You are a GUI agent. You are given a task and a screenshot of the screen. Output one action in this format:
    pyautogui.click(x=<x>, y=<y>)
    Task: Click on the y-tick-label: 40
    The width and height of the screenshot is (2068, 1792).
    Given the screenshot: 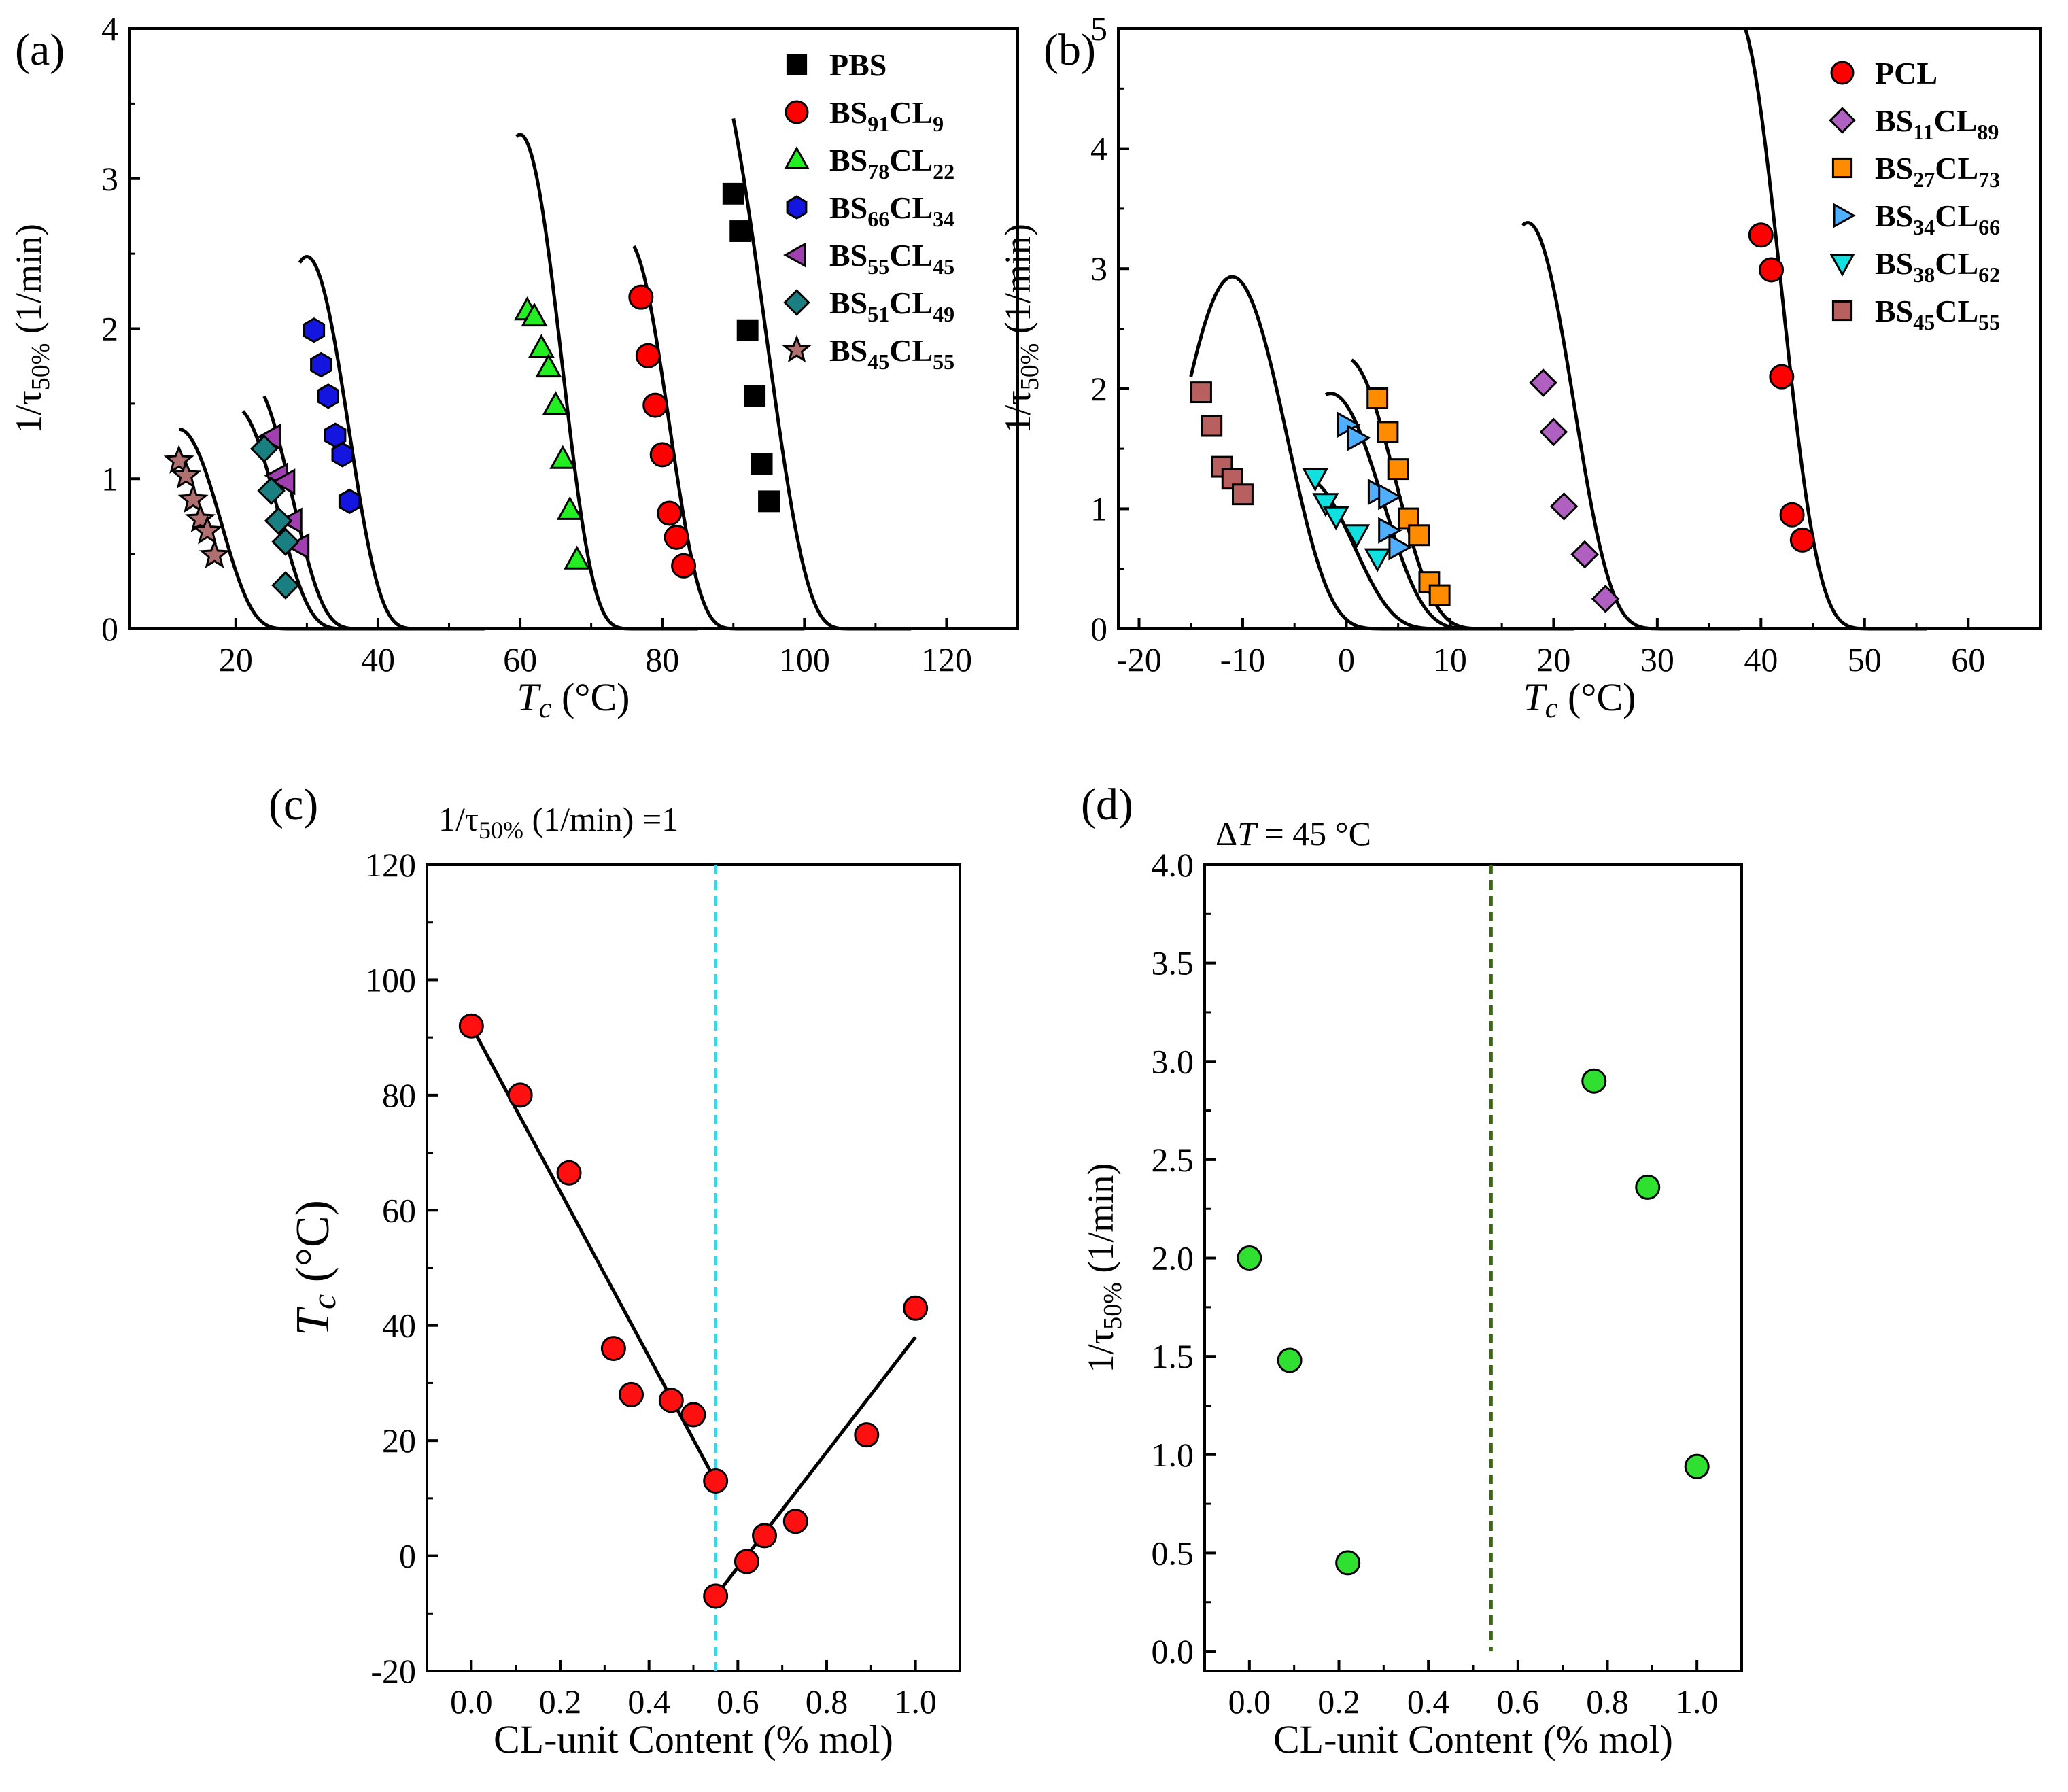 What is the action you would take?
    pyautogui.click(x=399, y=1326)
    